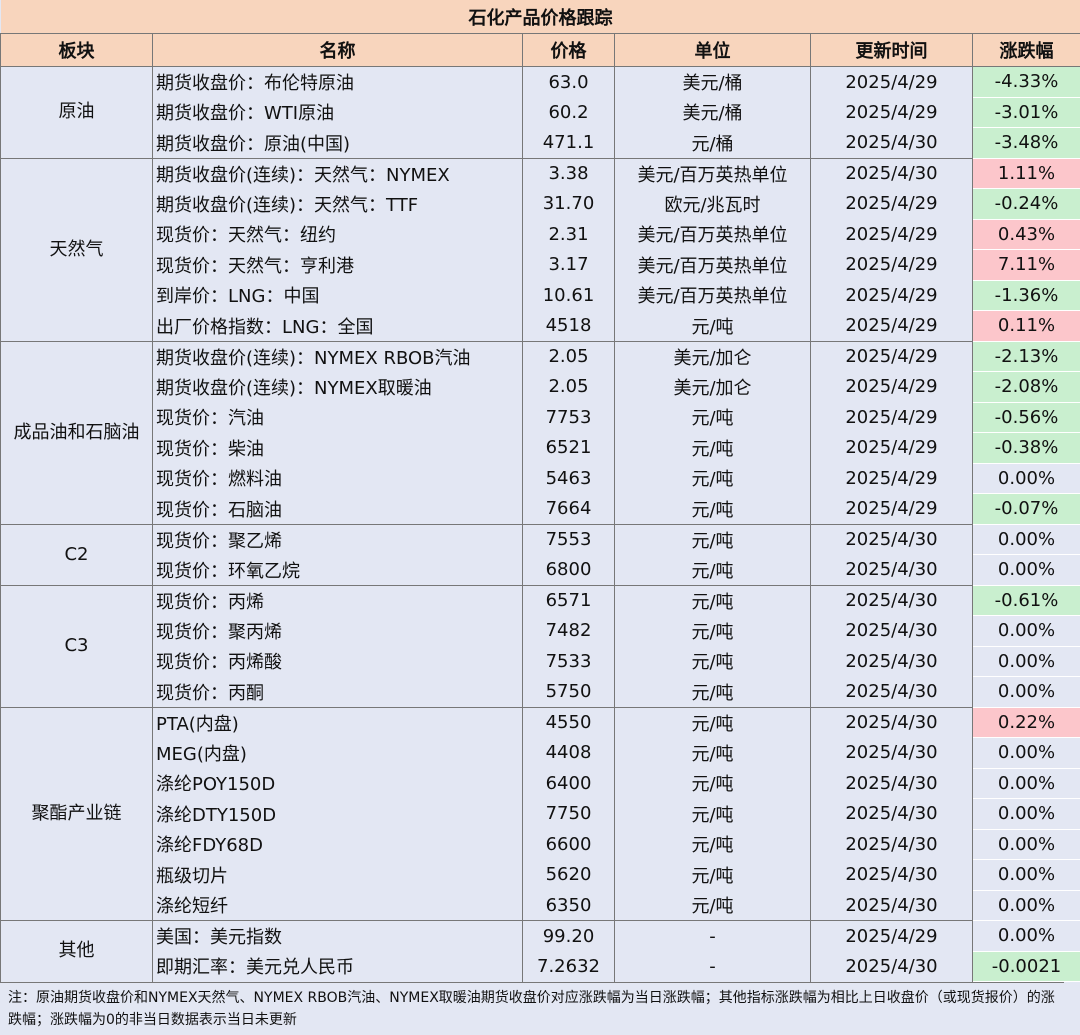  What do you see at coordinates (337, 325) in the screenshot?
I see `item-name: 出厂价格指数：LNG：全国` at bounding box center [337, 325].